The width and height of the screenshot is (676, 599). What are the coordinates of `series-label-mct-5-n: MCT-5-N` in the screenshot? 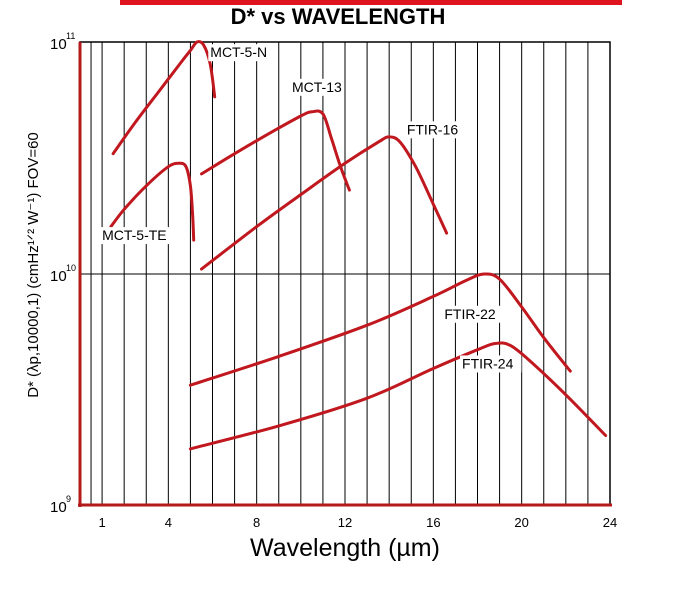 It's located at (238, 52).